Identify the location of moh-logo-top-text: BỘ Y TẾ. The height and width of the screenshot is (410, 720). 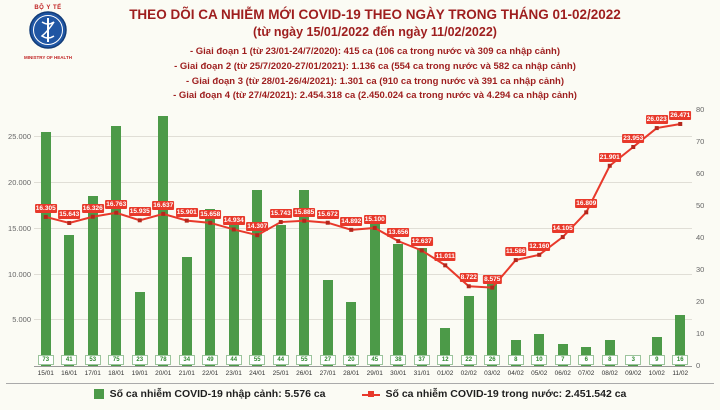
(48, 8).